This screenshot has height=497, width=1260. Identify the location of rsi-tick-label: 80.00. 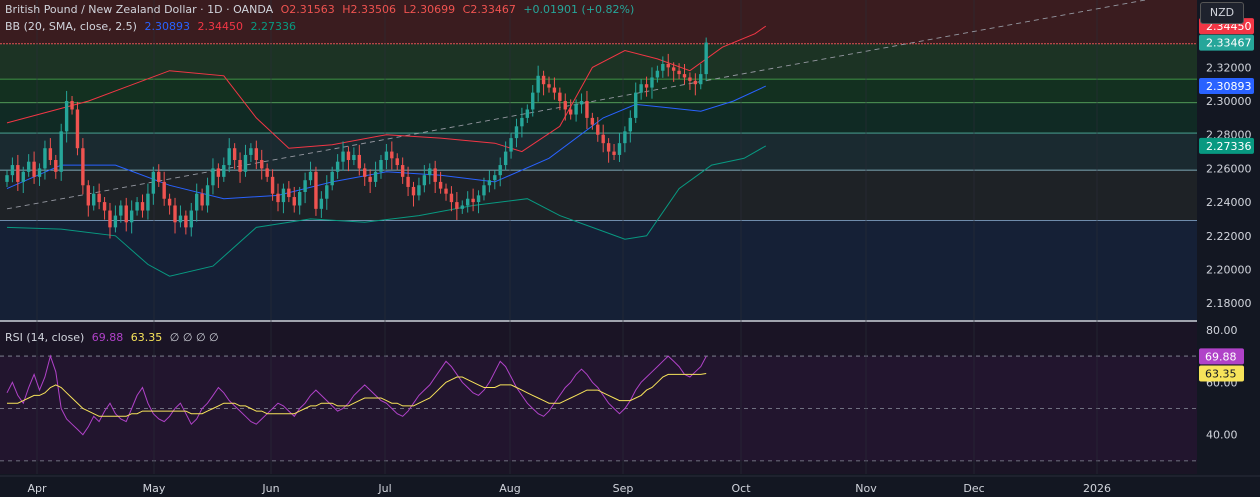
(1222, 330).